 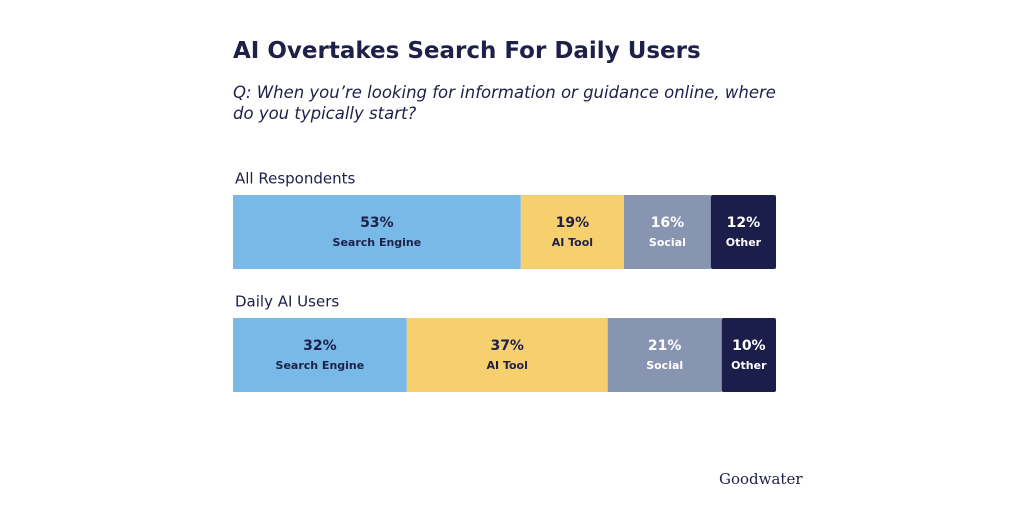 I want to click on category-label: All Respondents, so click(x=295, y=179).